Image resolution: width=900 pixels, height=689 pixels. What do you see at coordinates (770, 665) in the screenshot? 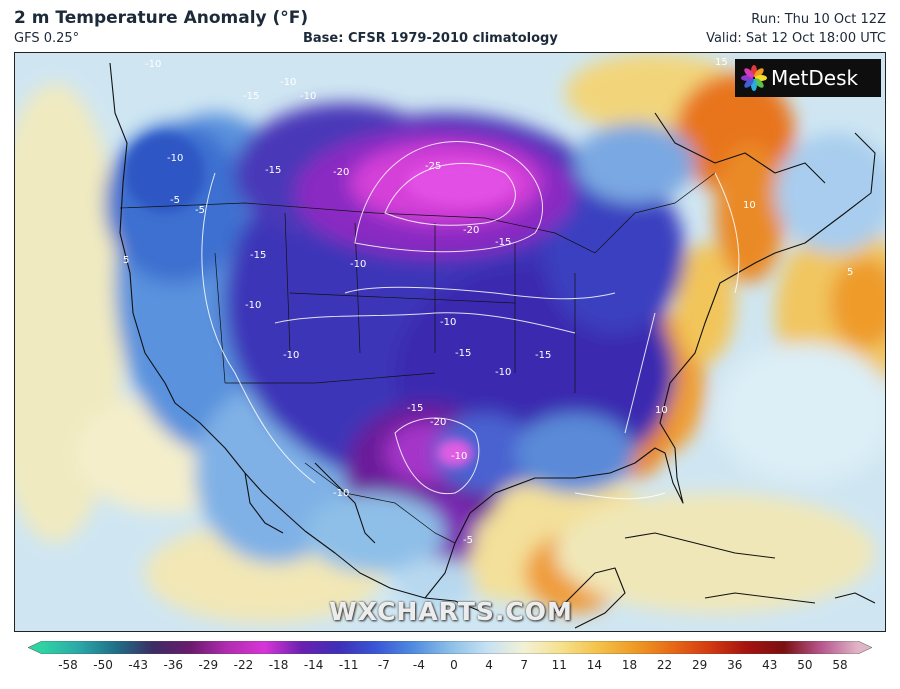
I see `colorbar-tick-label: 43` at bounding box center [770, 665].